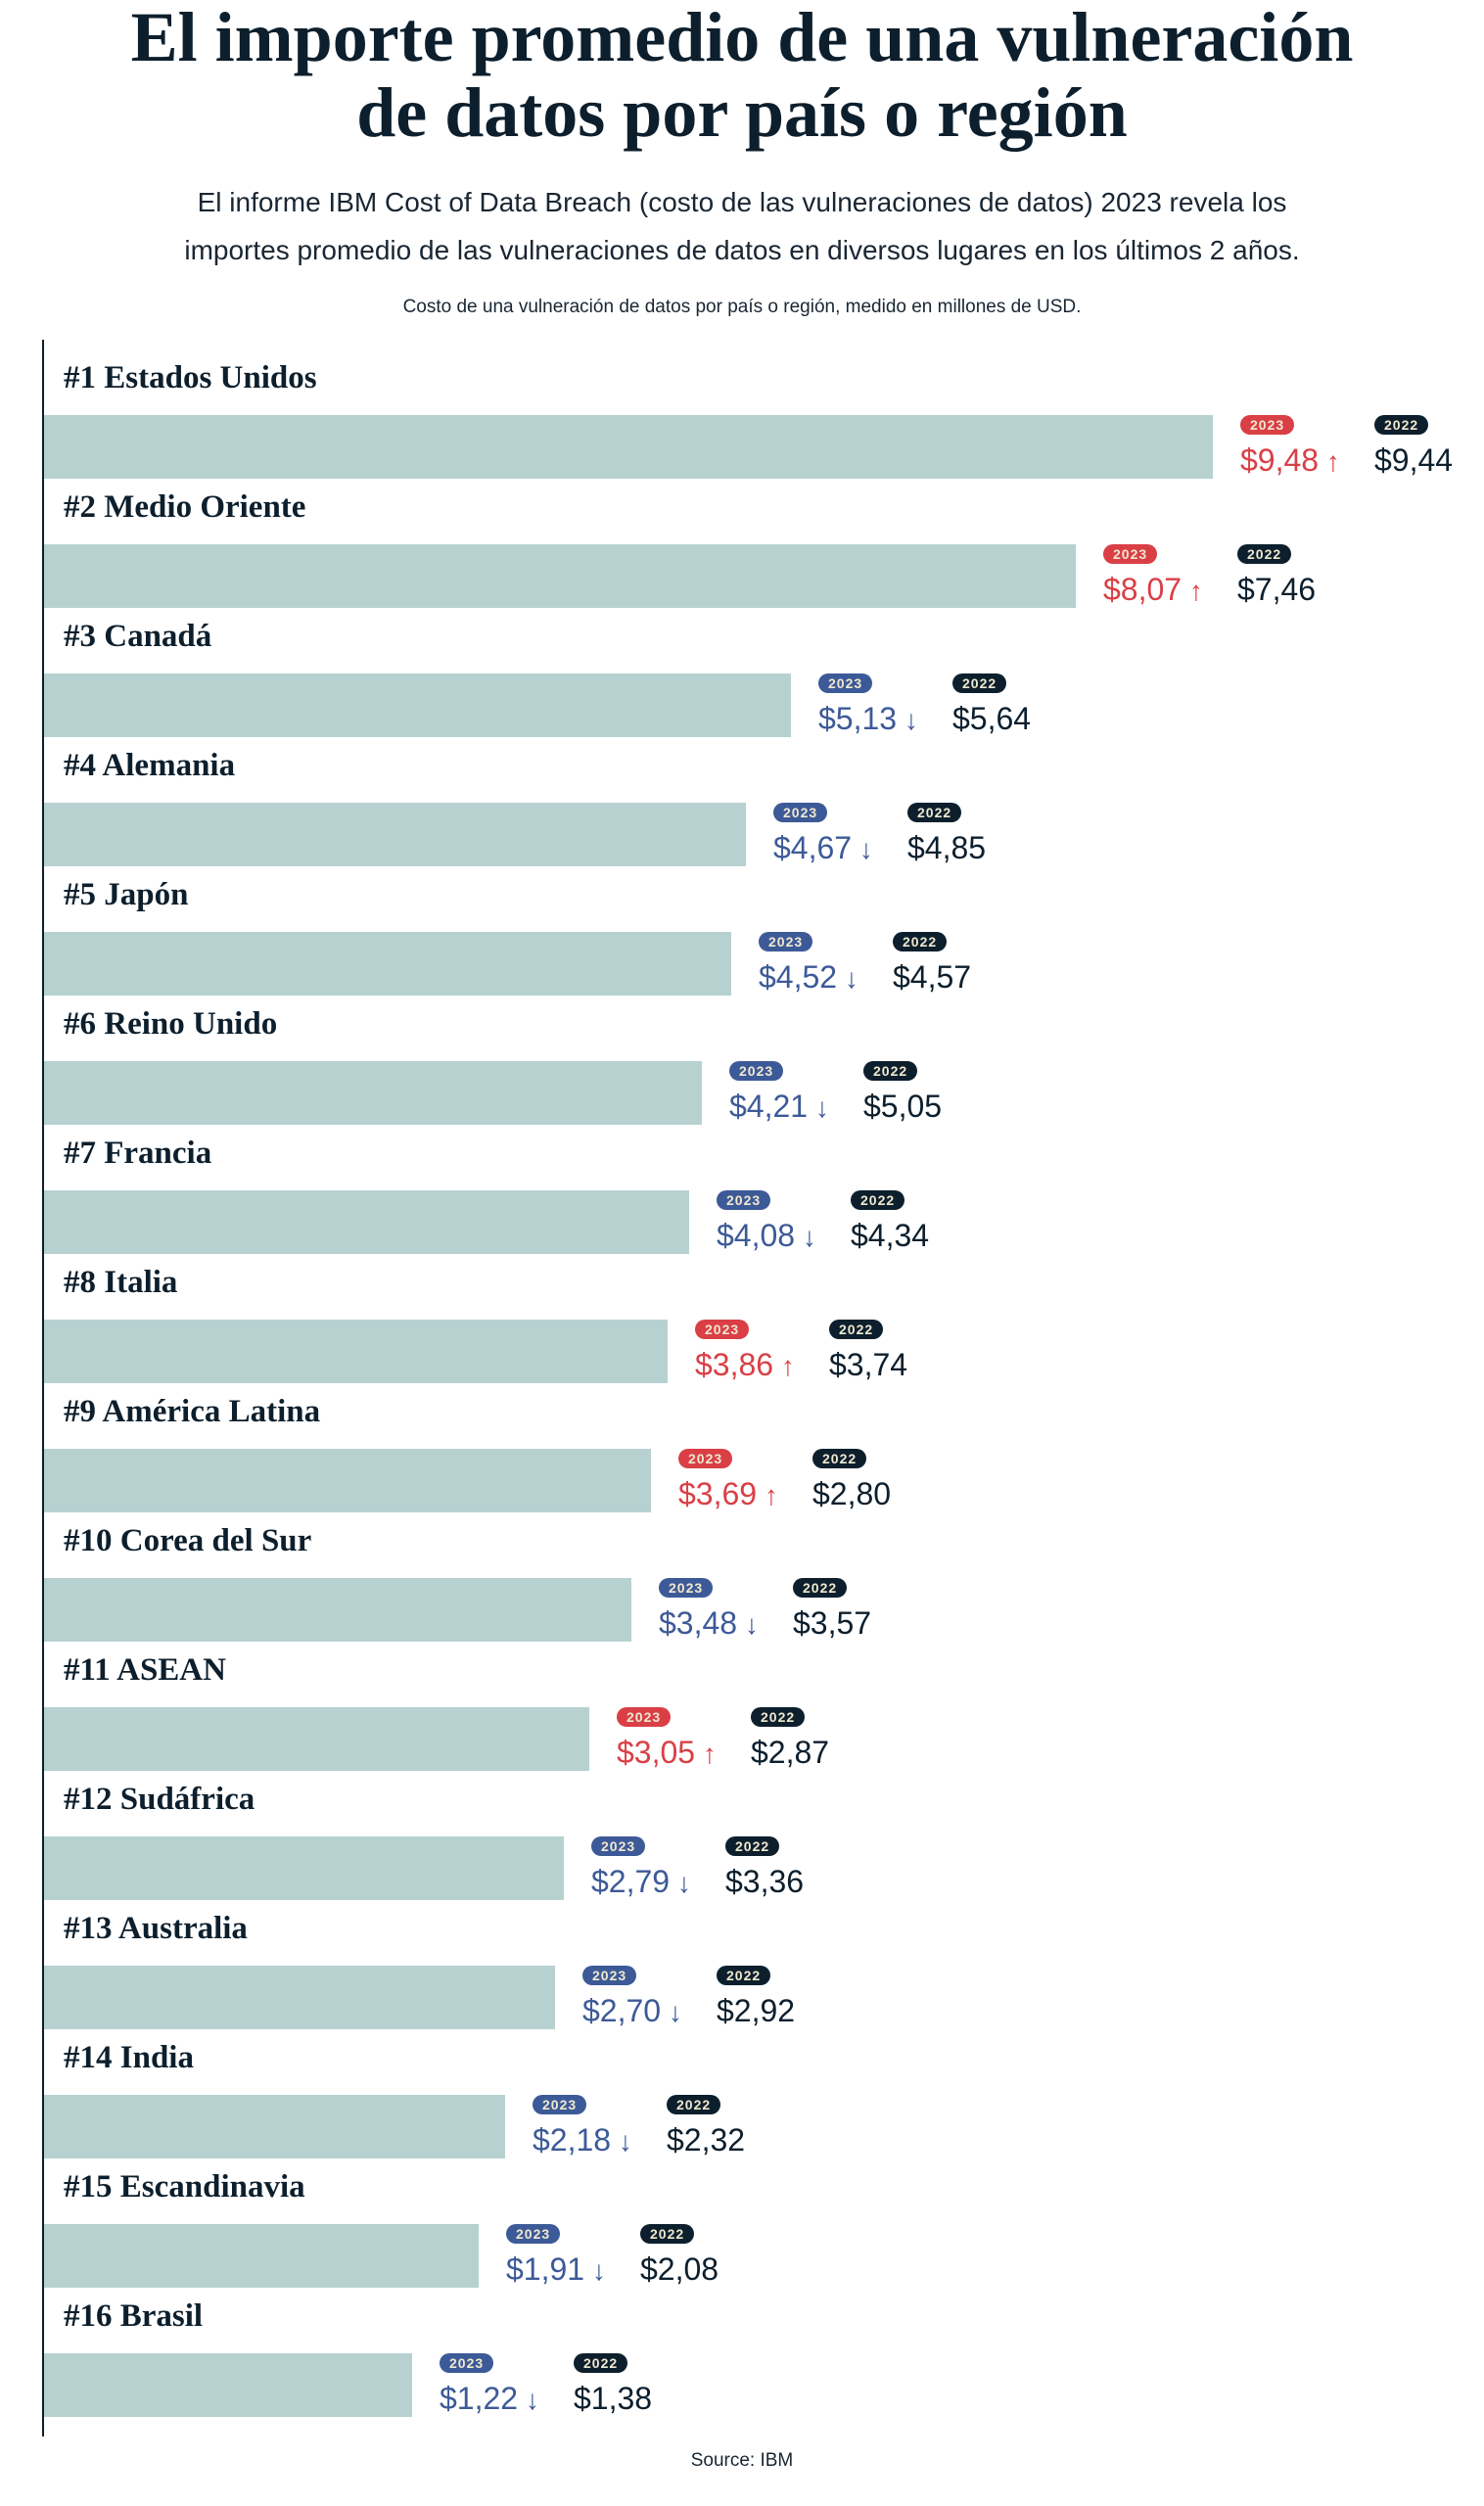  Describe the element at coordinates (641, 1881) in the screenshot. I see `value-2023: $2,79 ↓` at that location.